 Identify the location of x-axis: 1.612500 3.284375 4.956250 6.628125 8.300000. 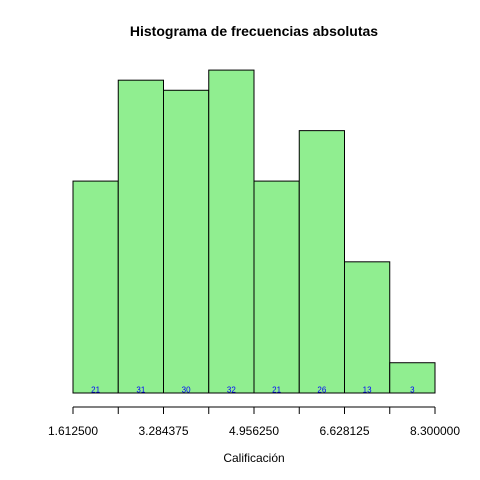
(254, 422).